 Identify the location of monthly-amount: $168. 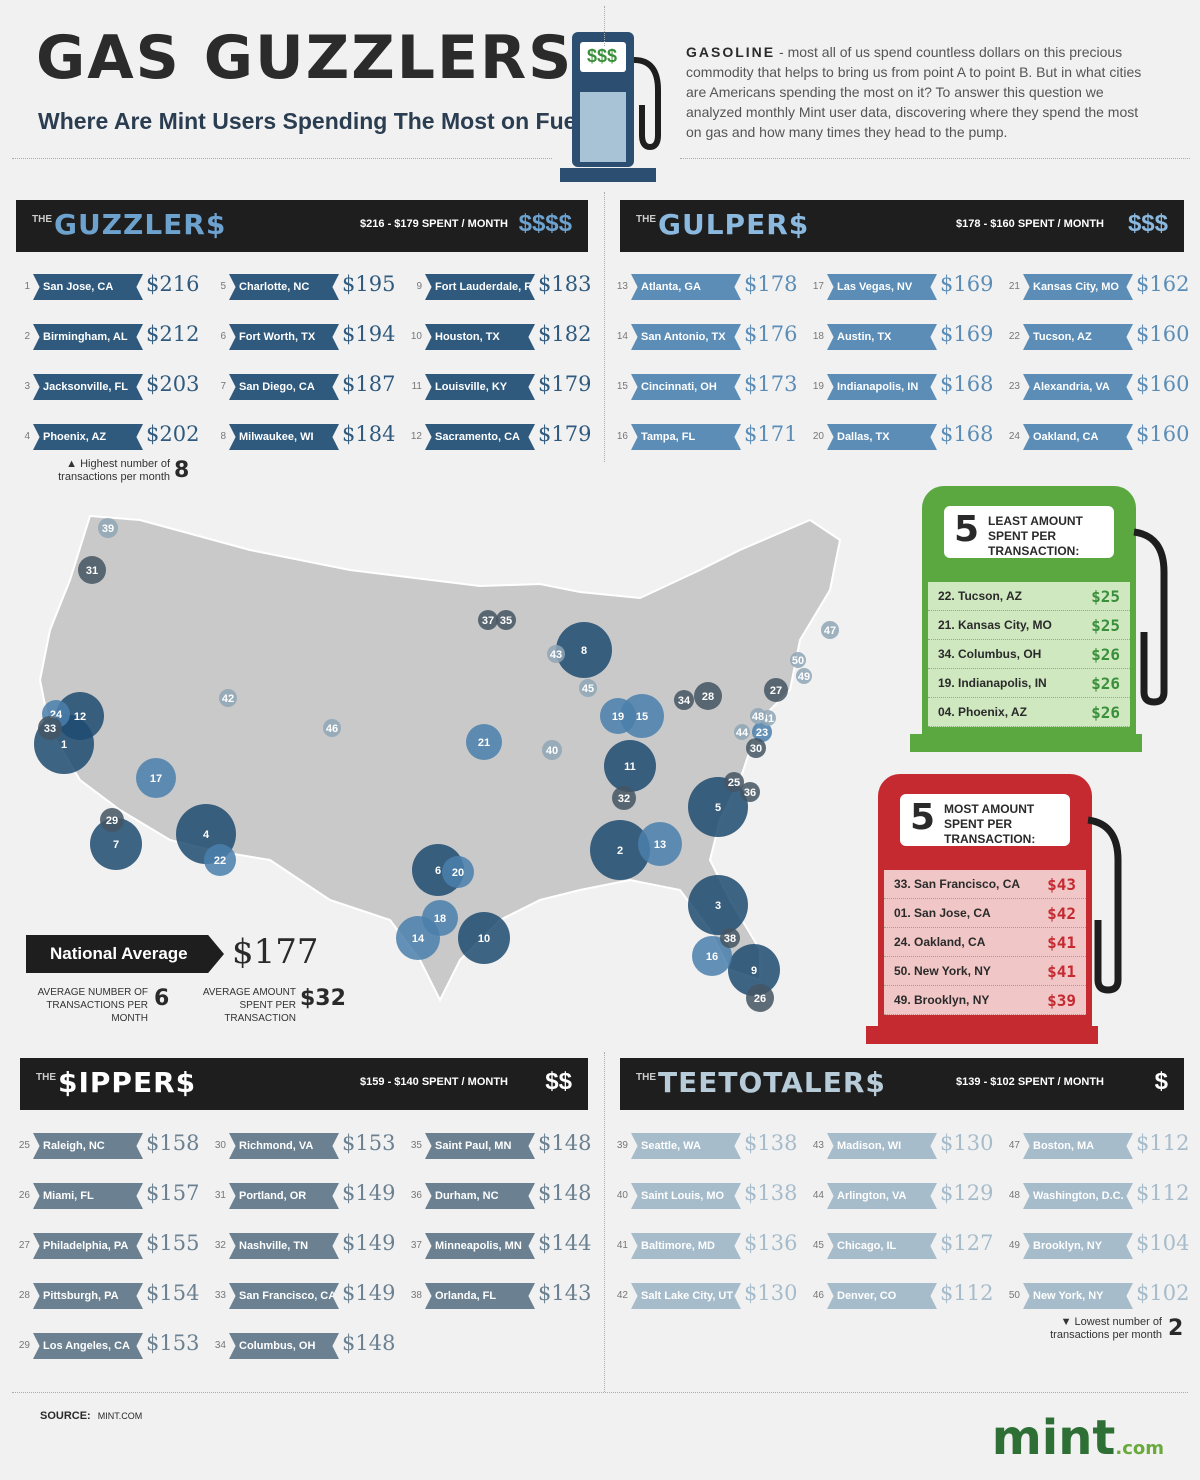
(967, 434).